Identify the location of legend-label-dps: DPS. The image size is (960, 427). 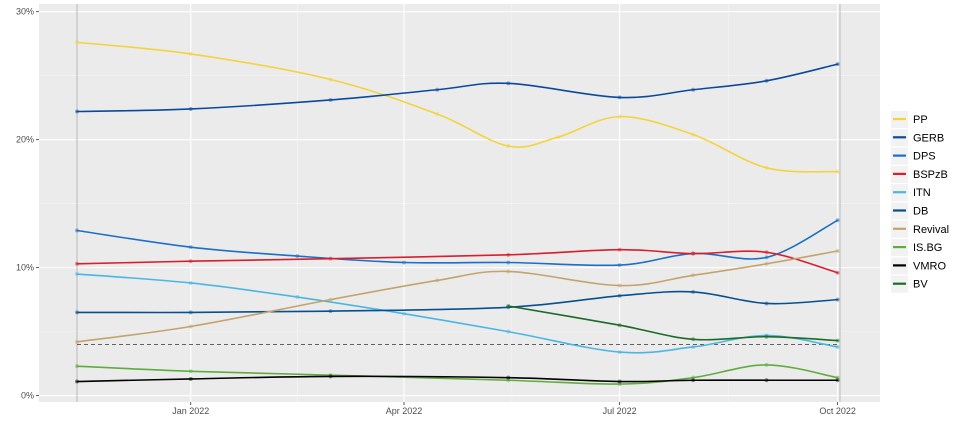
(924, 157).